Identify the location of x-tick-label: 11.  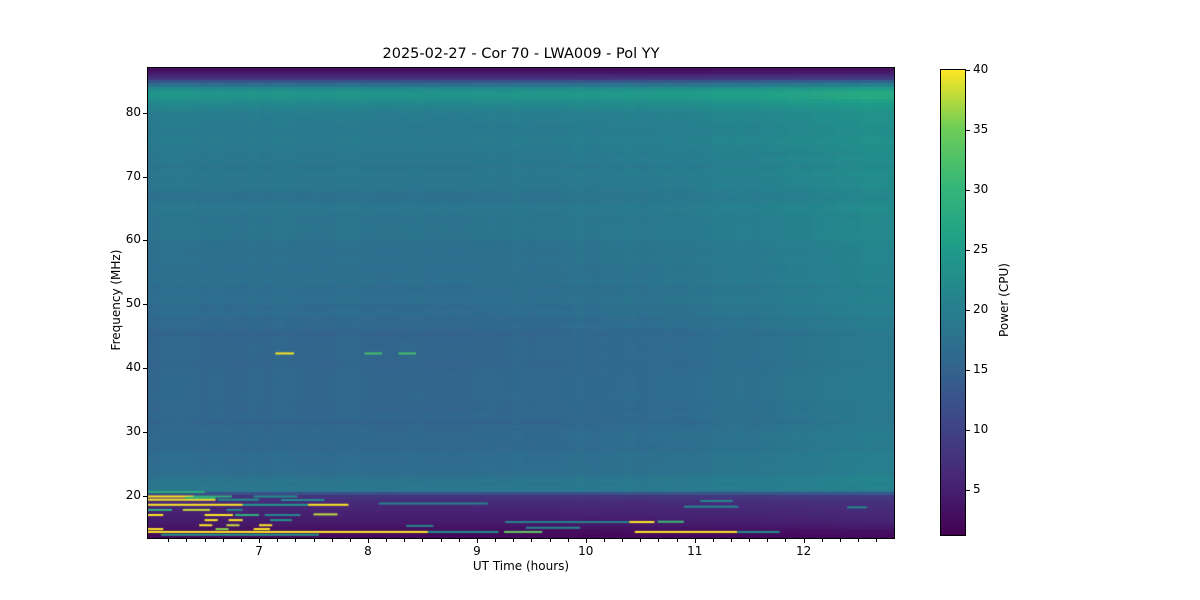
(695, 551).